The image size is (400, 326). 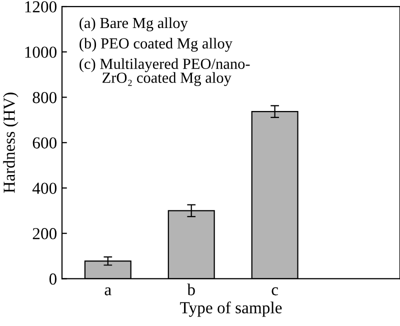 I want to click on y-tick-label: 400, so click(x=44, y=188).